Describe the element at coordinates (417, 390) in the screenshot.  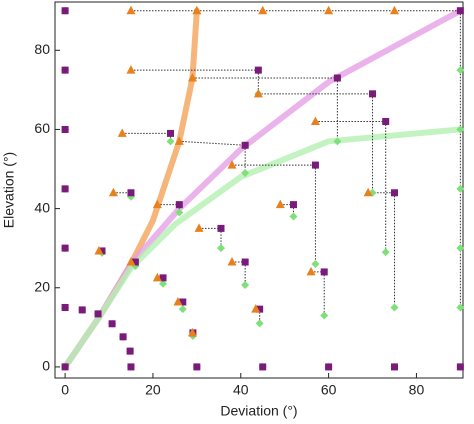
I see `x-tick-label: 80` at that location.